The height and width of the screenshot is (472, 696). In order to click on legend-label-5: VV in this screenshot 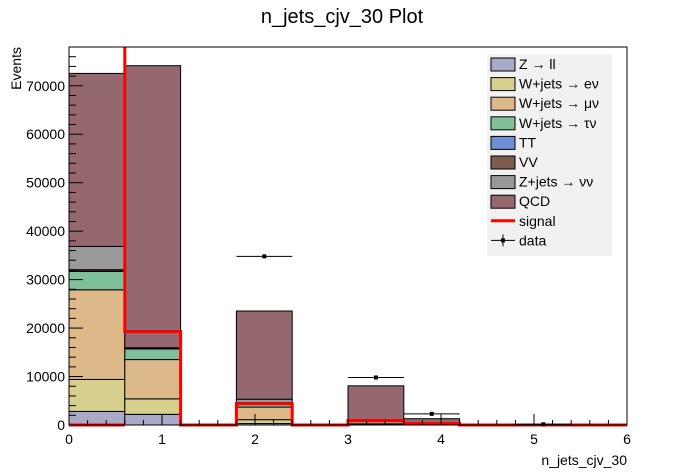, I will do `click(528, 162)`.